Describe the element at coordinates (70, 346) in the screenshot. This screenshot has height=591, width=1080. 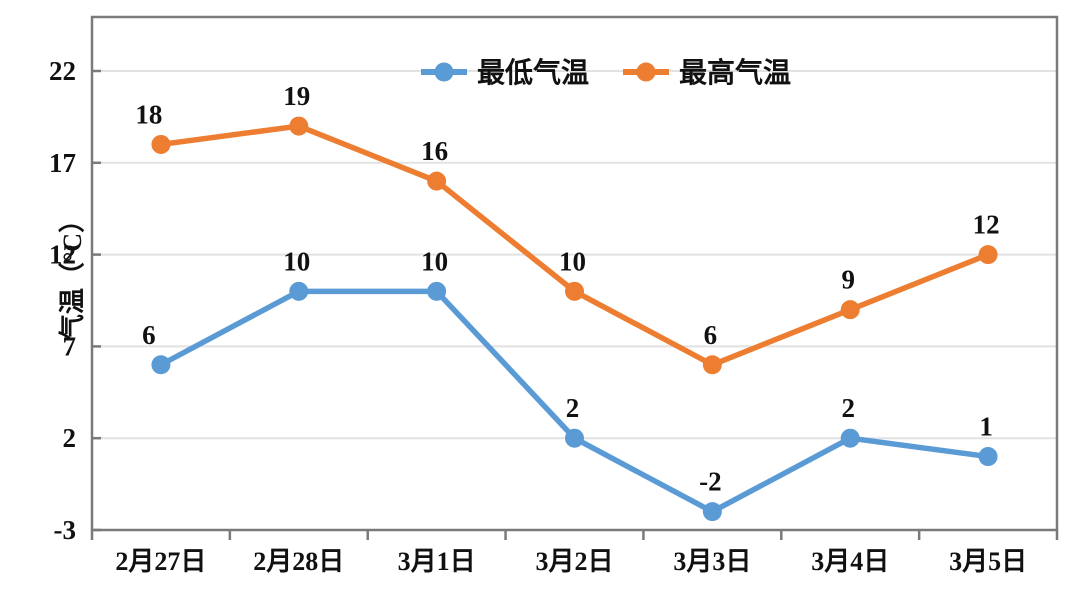
I see `y-axis-tick-label: 7` at that location.